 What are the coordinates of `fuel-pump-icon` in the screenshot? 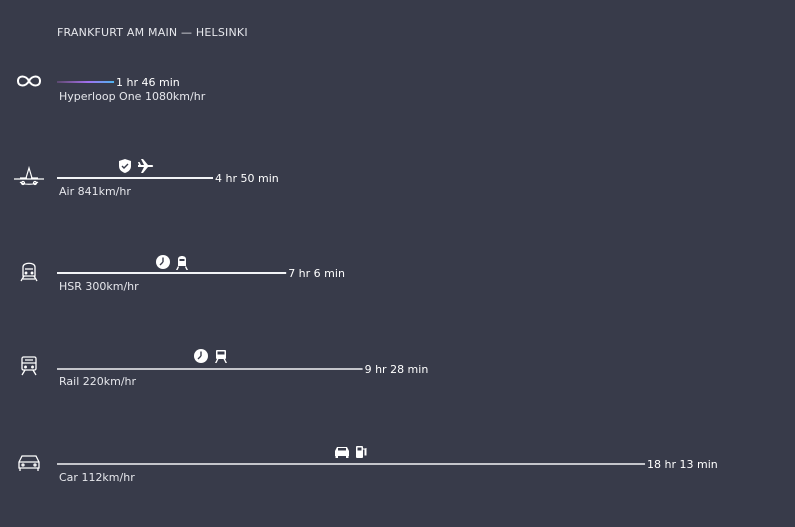 It's located at (361, 452).